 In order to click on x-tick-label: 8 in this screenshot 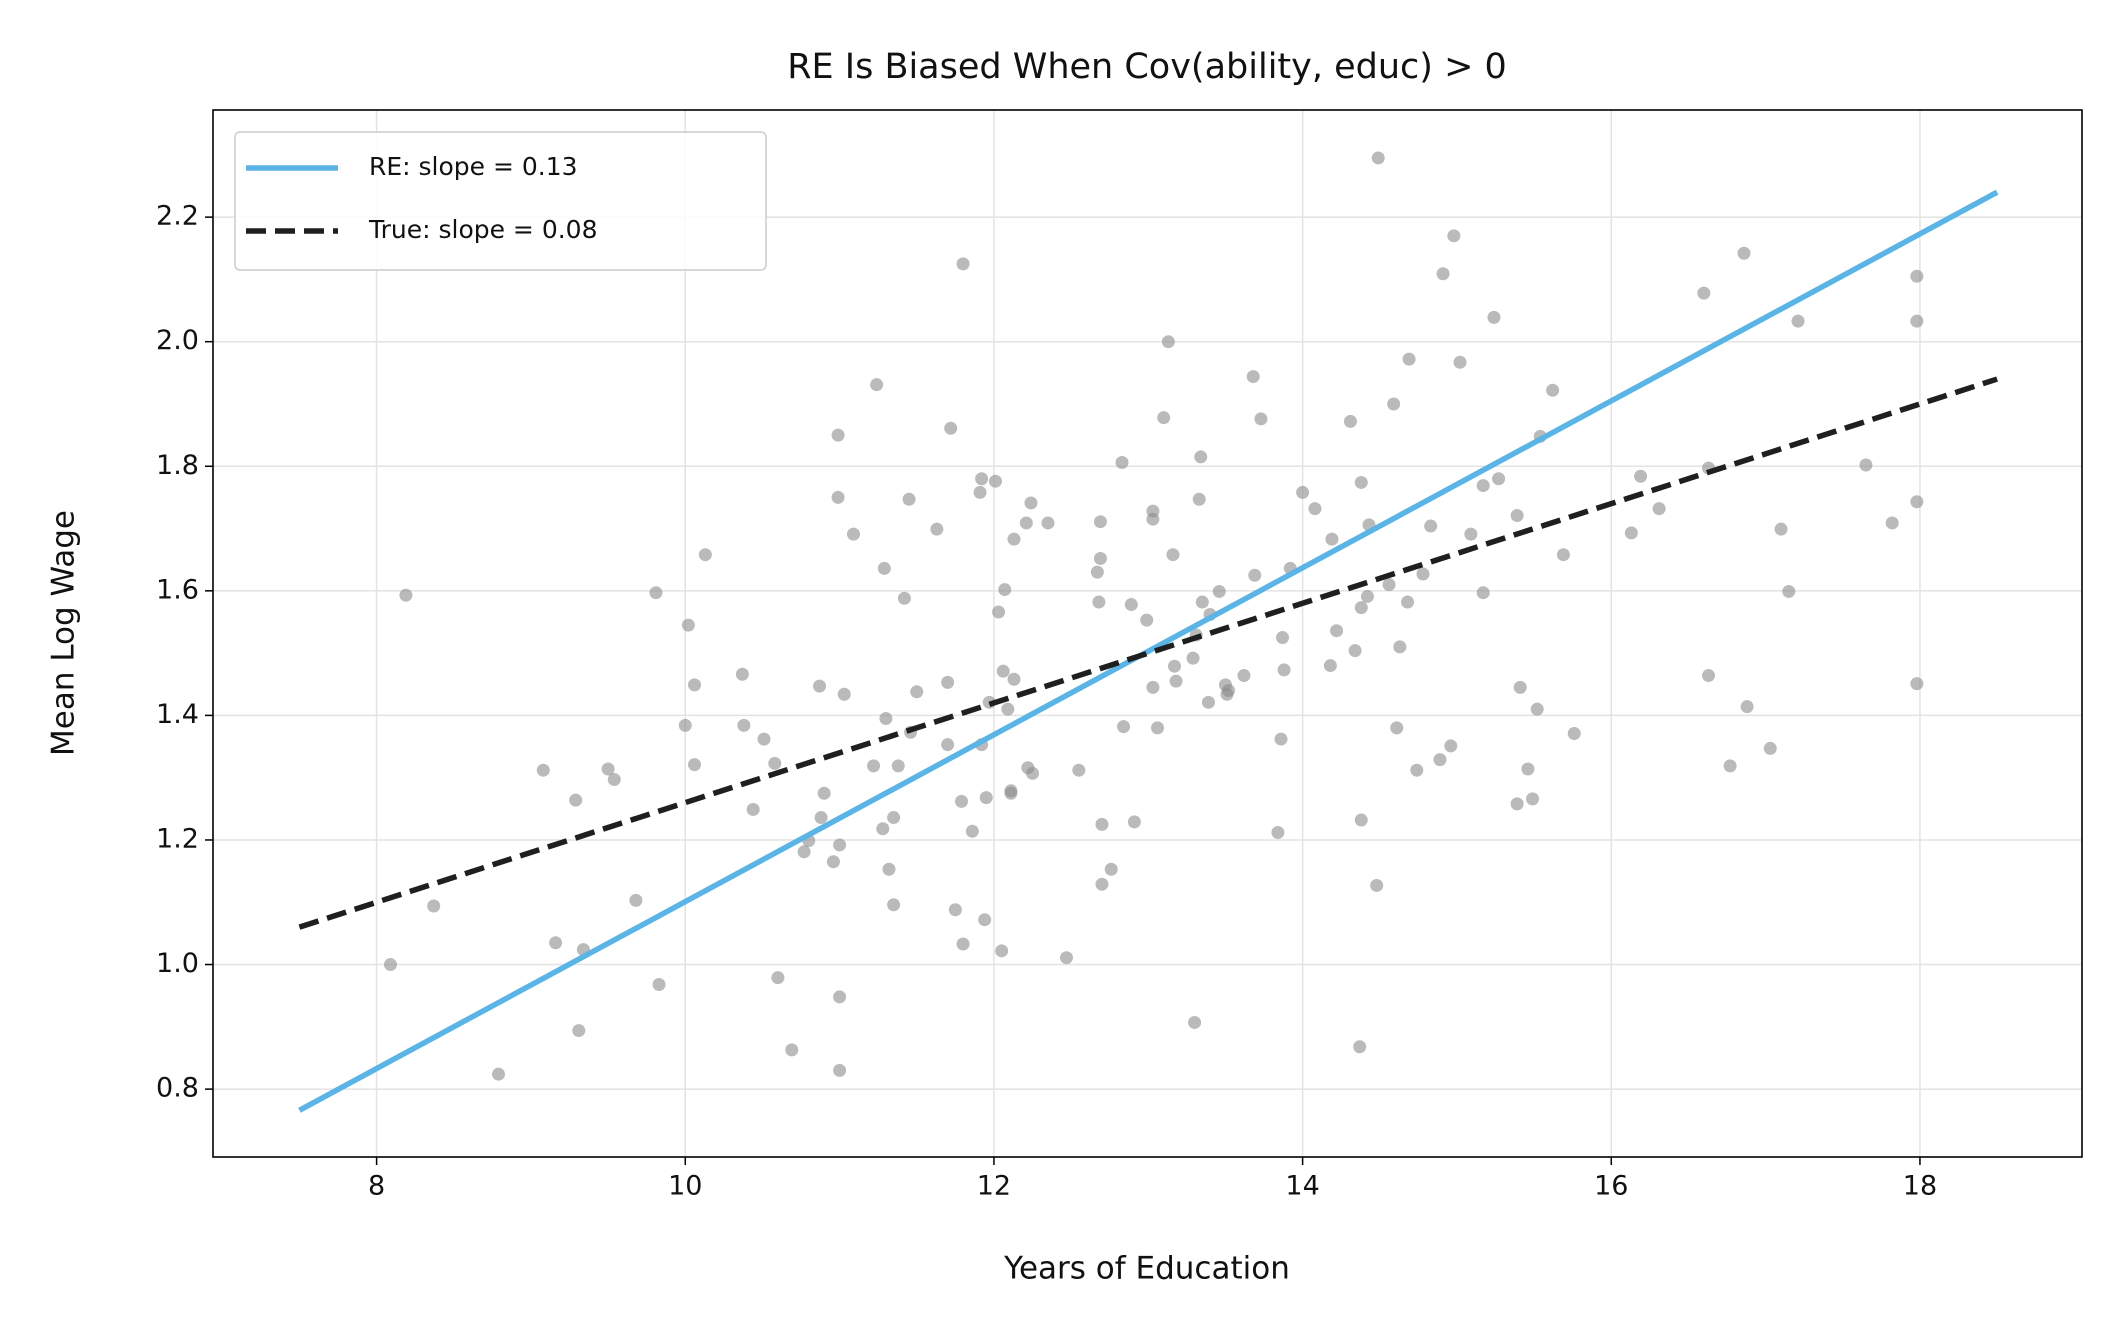, I will do `click(376, 1186)`.